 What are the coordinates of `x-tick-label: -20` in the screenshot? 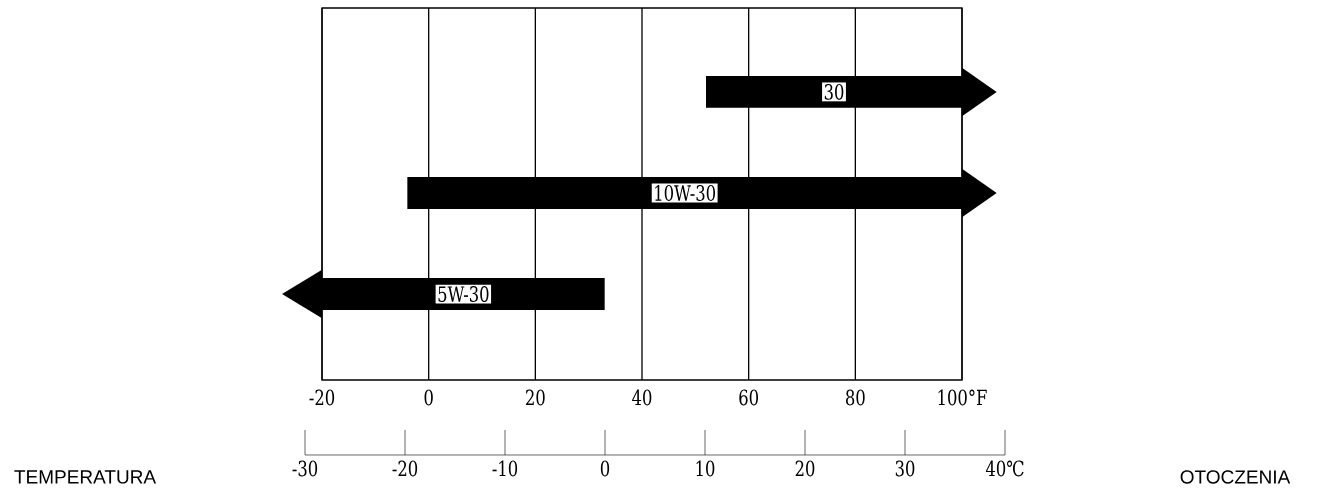 It's located at (322, 397).